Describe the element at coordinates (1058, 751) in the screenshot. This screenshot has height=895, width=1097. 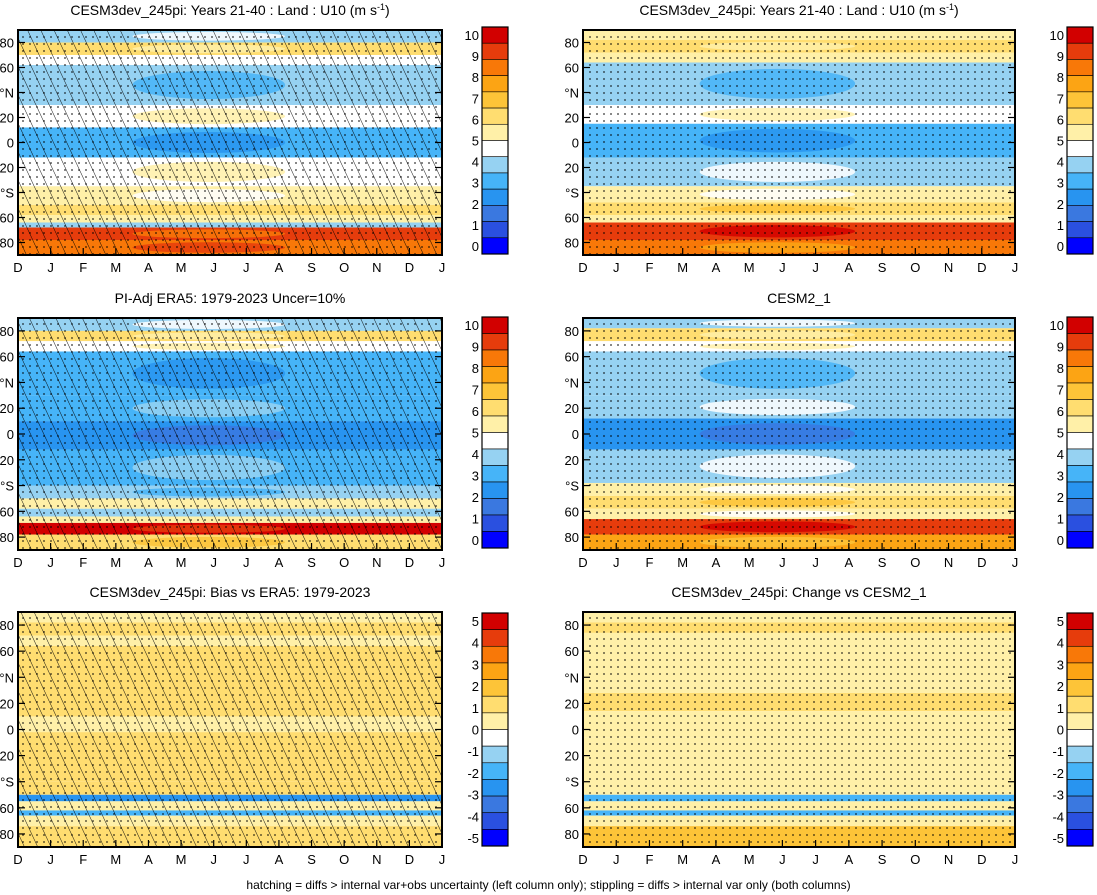
I see `colorbar-label: -1` at that location.